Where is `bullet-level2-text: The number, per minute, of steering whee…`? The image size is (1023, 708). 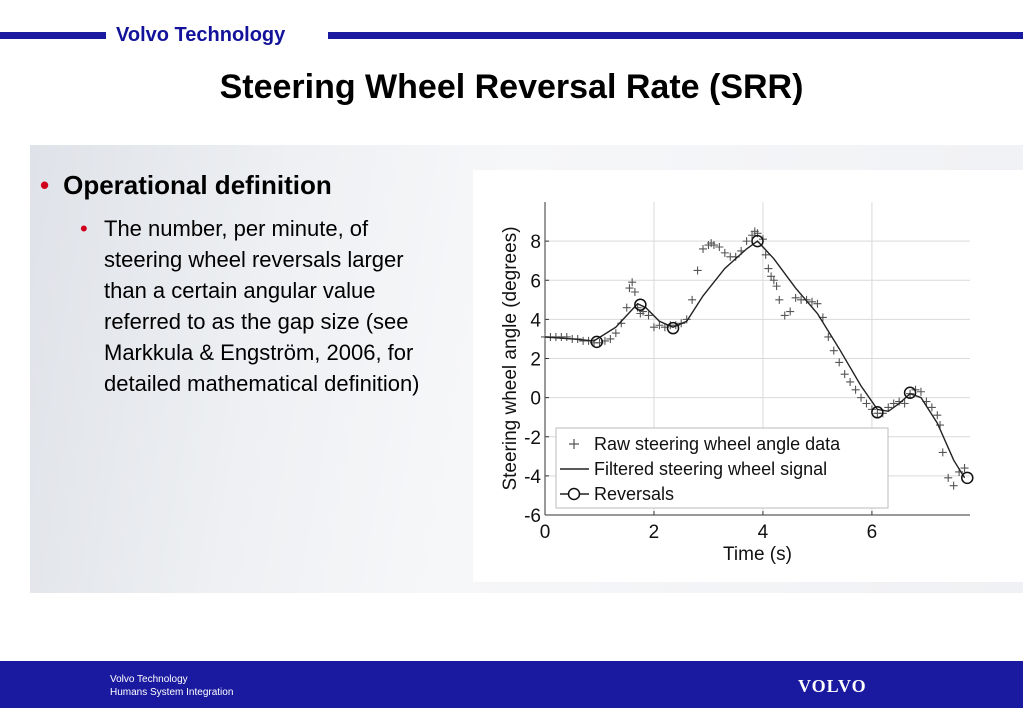 bullet-level2-text: The number, per minute, of steering whee… is located at coordinates (262, 306).